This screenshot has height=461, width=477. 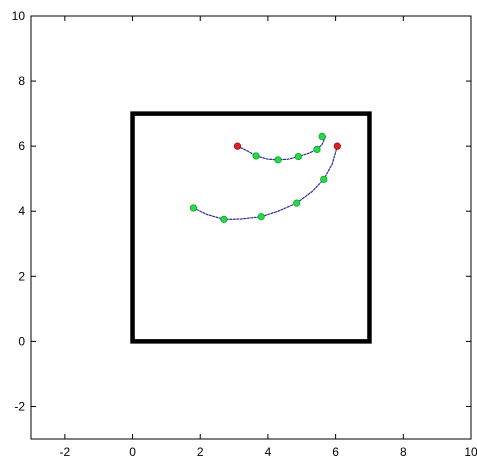 What do you see at coordinates (265, 182) in the screenshot?
I see `lower-curve-line` at bounding box center [265, 182].